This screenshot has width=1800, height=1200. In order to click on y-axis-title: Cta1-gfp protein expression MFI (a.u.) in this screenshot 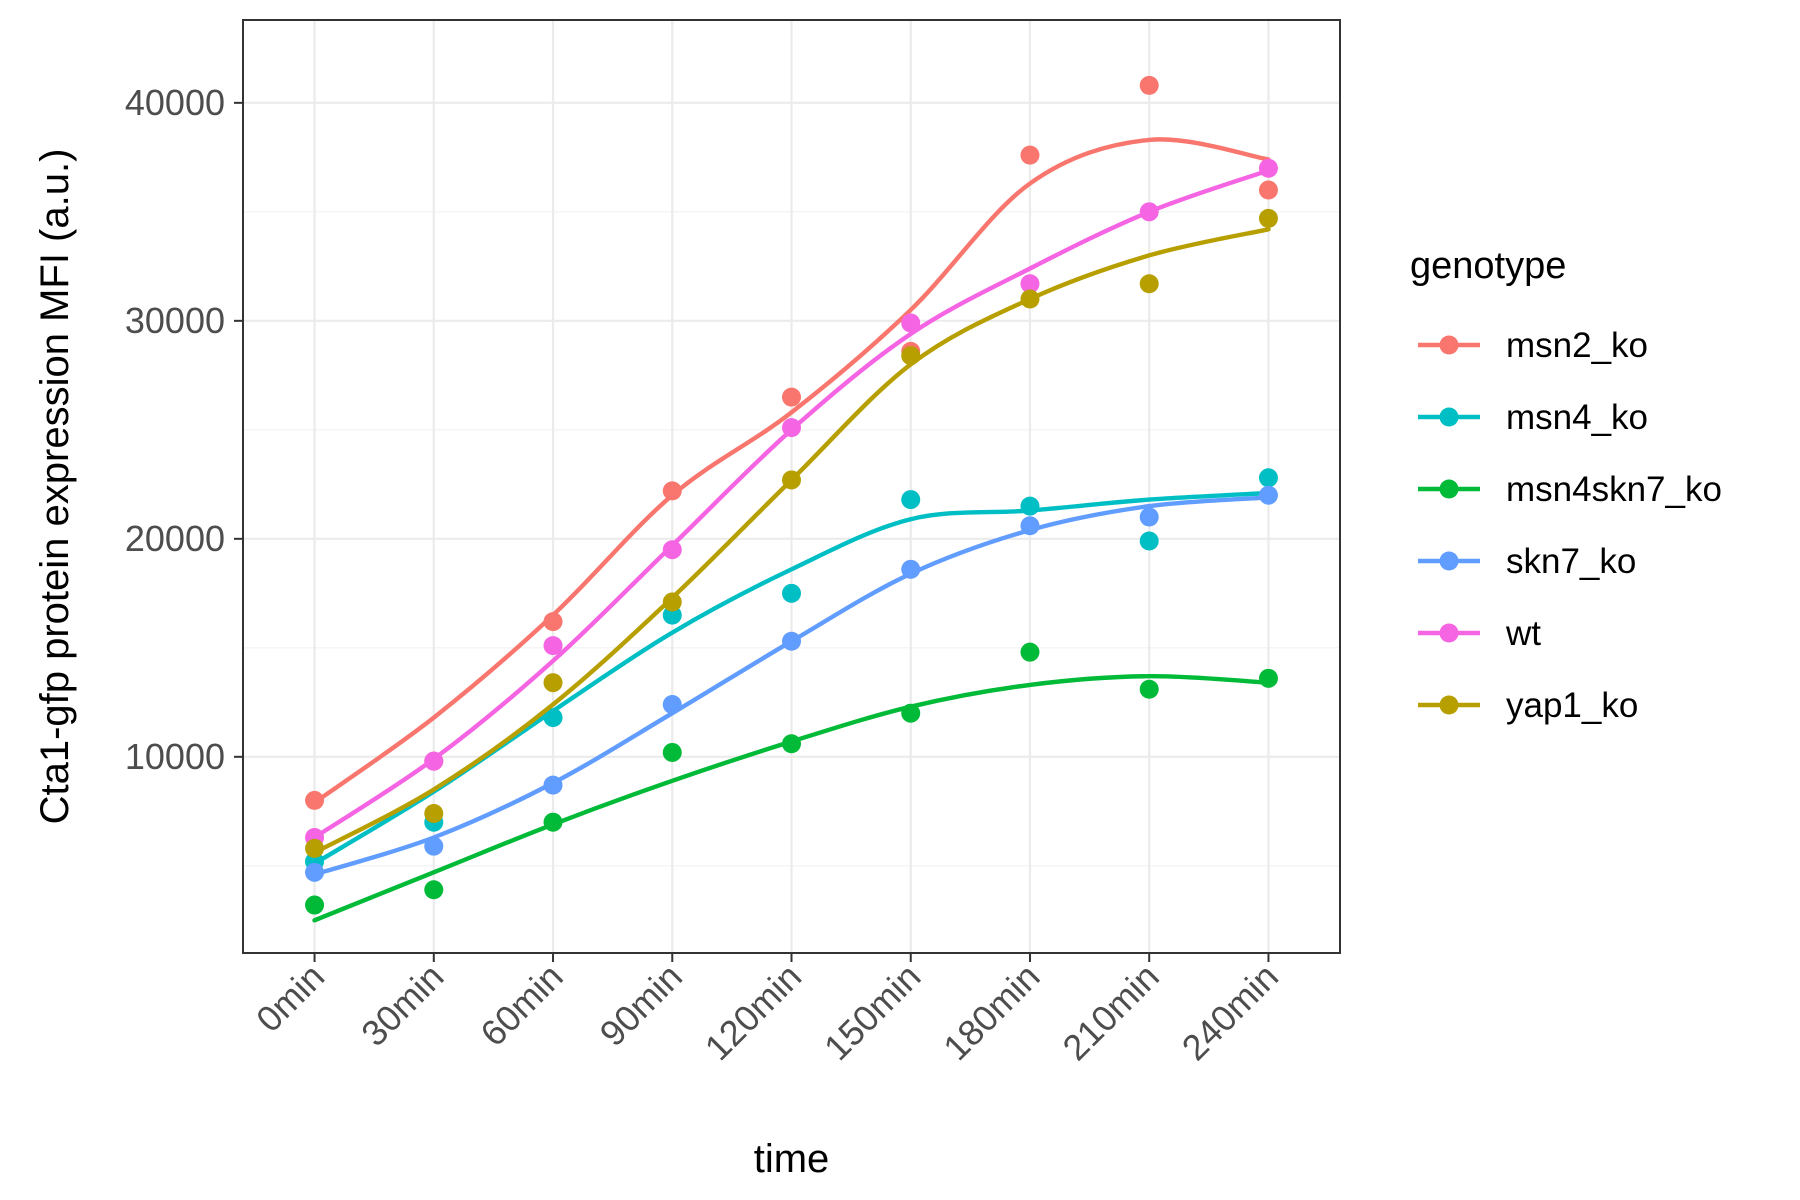, I will do `click(55, 487)`.